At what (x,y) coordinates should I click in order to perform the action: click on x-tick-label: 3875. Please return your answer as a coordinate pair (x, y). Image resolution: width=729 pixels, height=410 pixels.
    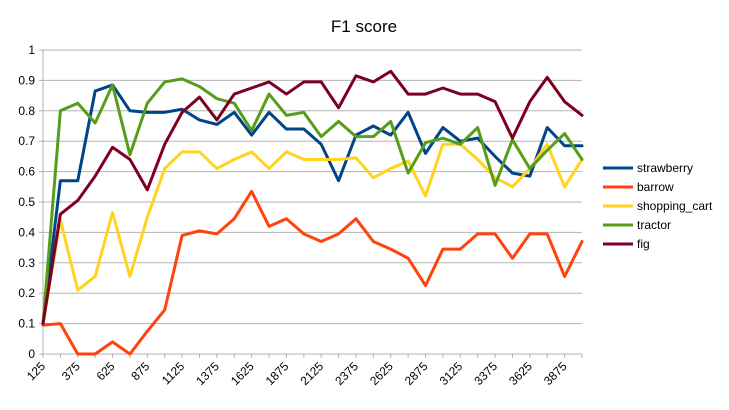
    Looking at the image, I should click on (555, 373).